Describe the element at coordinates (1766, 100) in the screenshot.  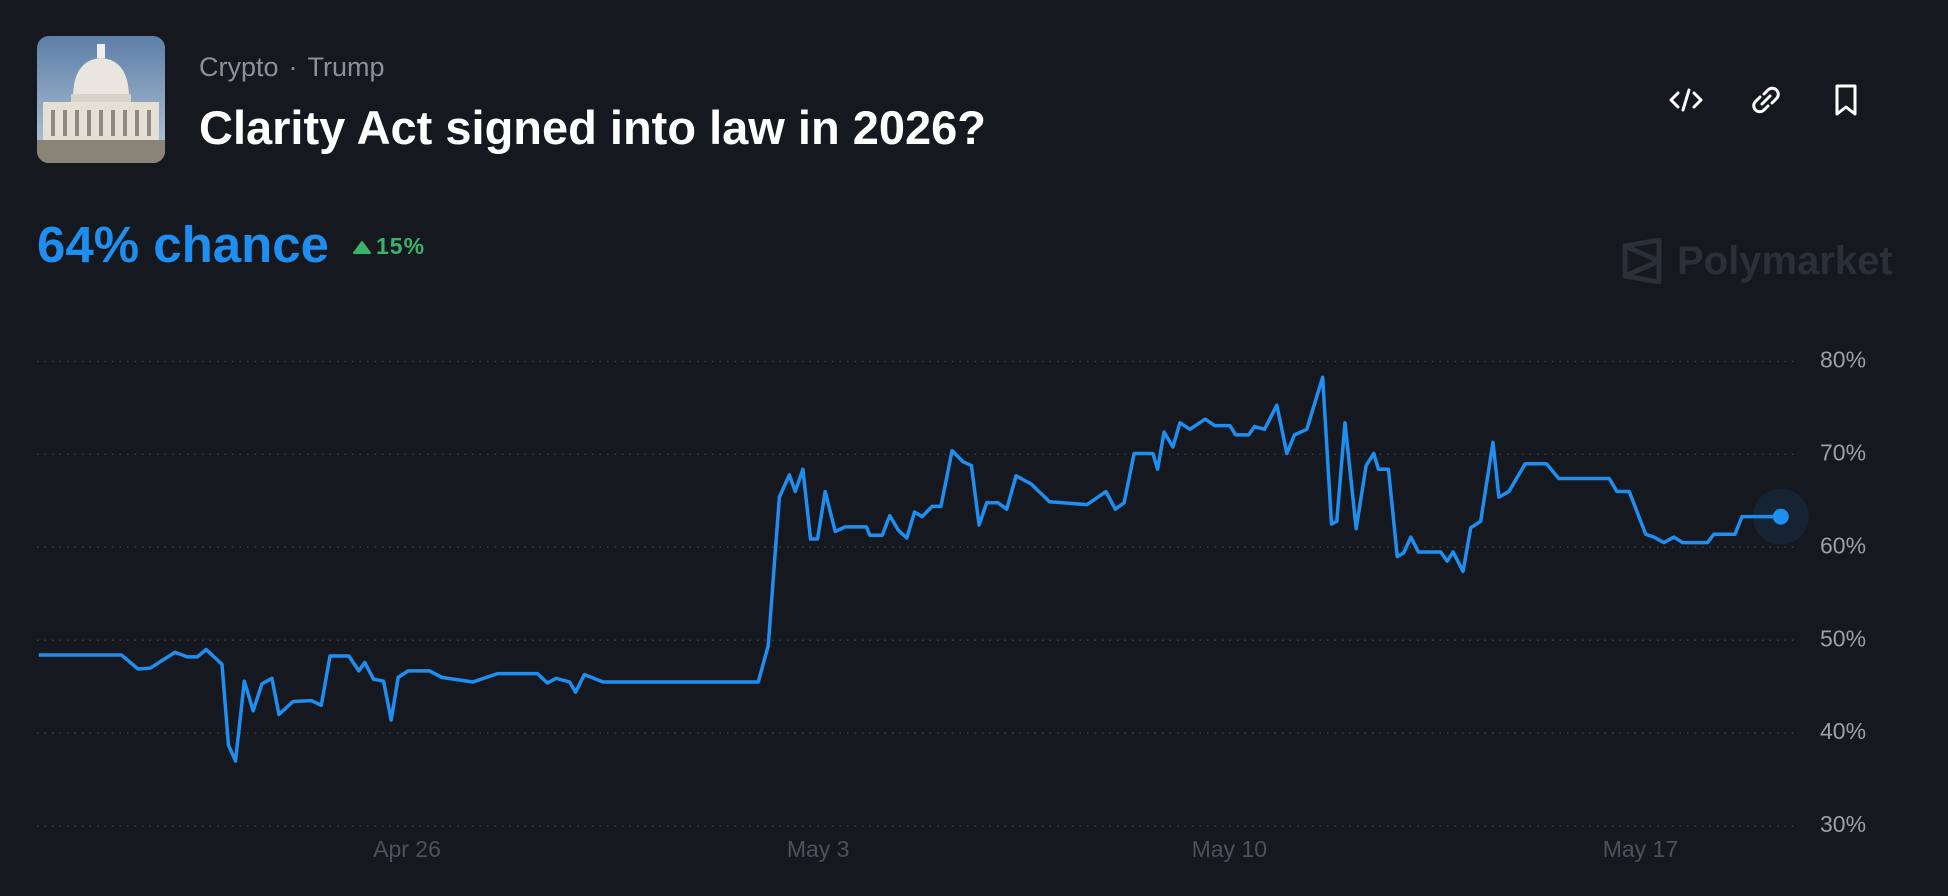
I see `copy-link-button` at that location.